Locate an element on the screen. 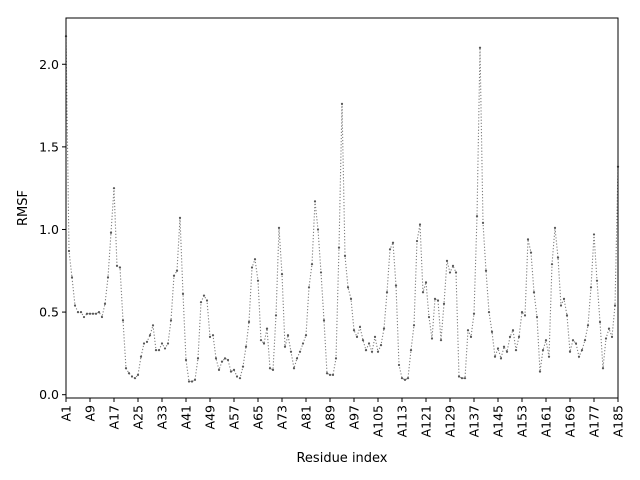 The image size is (640, 480). x-tick-label: A121 is located at coordinates (426, 421).